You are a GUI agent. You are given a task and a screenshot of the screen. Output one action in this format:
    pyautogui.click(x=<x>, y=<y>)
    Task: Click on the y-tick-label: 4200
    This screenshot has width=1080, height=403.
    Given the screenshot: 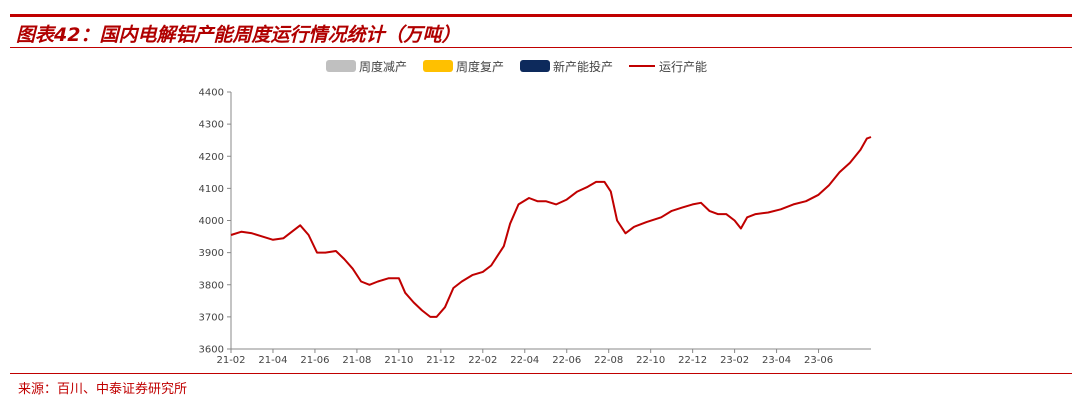 What is the action you would take?
    pyautogui.click(x=211, y=157)
    